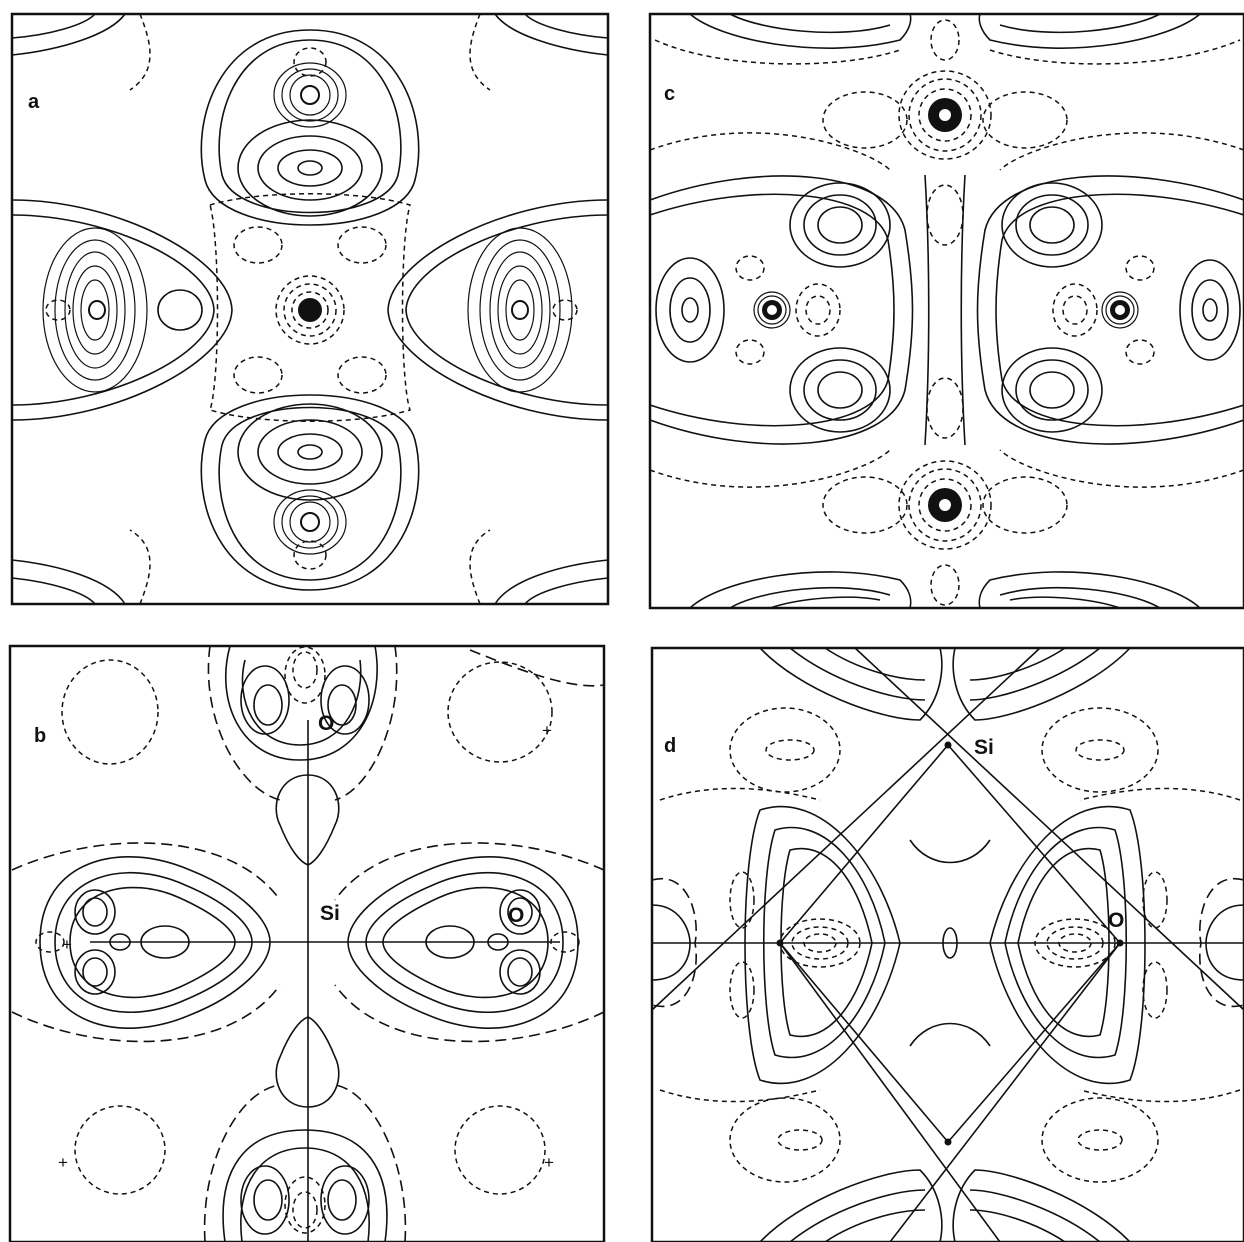 The width and height of the screenshot is (1244, 1242). Describe the element at coordinates (500, 712) in the screenshot. I see `panel-b-corner-tr` at that location.